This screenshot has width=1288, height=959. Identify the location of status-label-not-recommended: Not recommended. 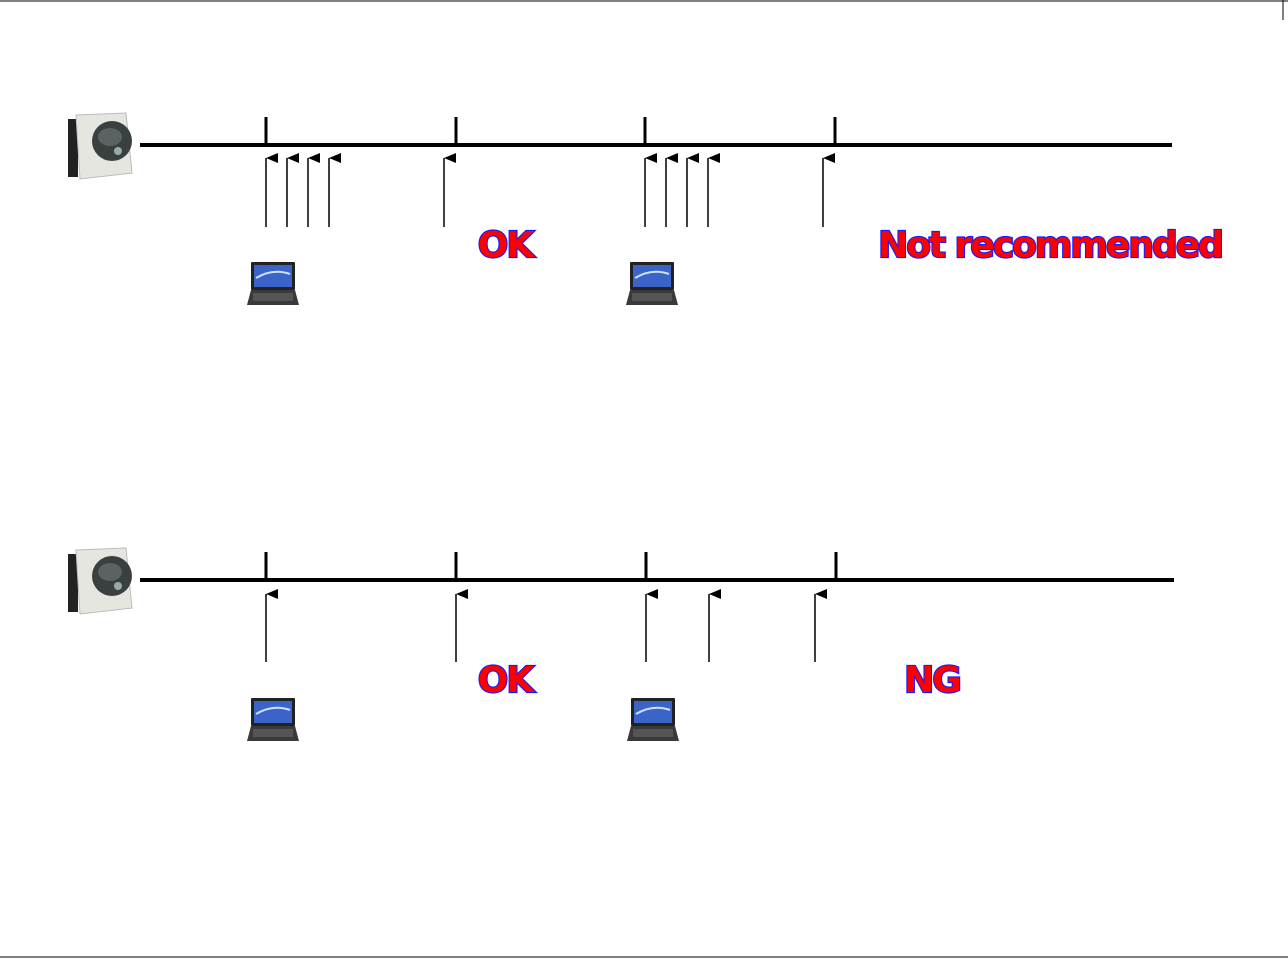
(1050, 245).